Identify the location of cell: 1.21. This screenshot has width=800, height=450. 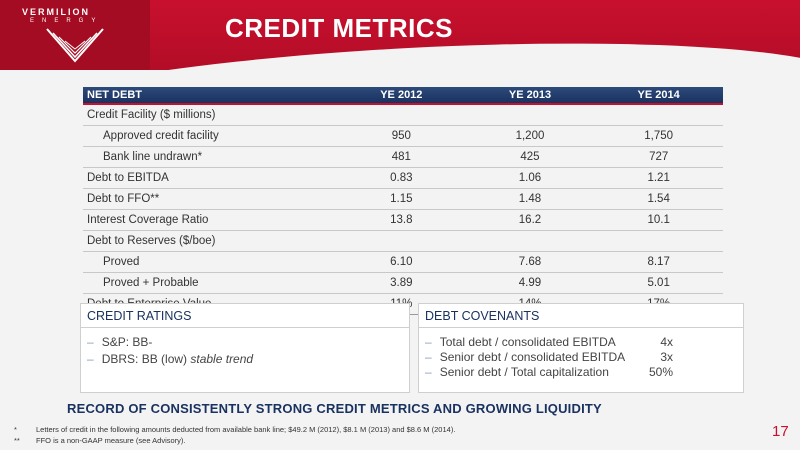
(658, 178).